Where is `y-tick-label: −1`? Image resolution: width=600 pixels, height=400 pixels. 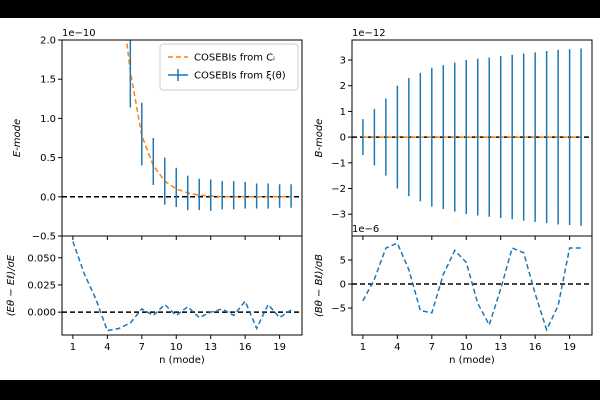 y-tick-label: −1 is located at coordinates (338, 163).